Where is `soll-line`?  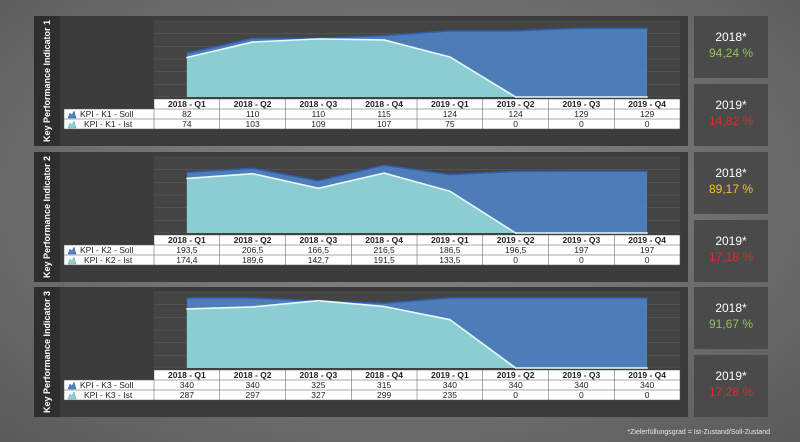 soll-line is located at coordinates (417, 40).